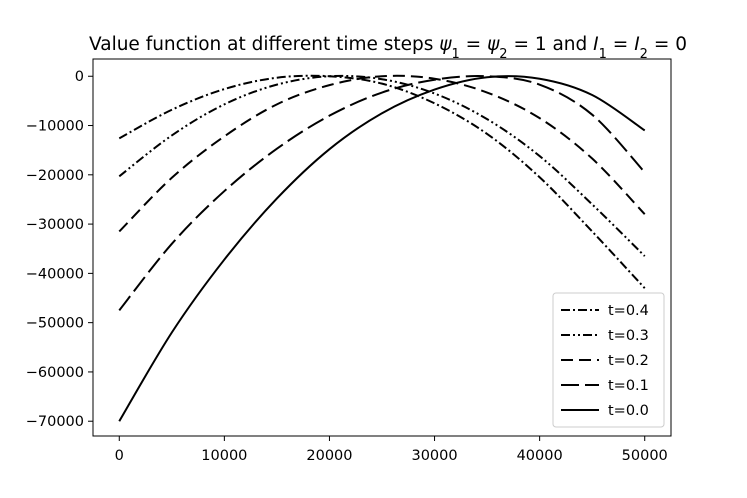  What do you see at coordinates (628, 336) in the screenshot?
I see `legend-entry: t=0.3` at bounding box center [628, 336].